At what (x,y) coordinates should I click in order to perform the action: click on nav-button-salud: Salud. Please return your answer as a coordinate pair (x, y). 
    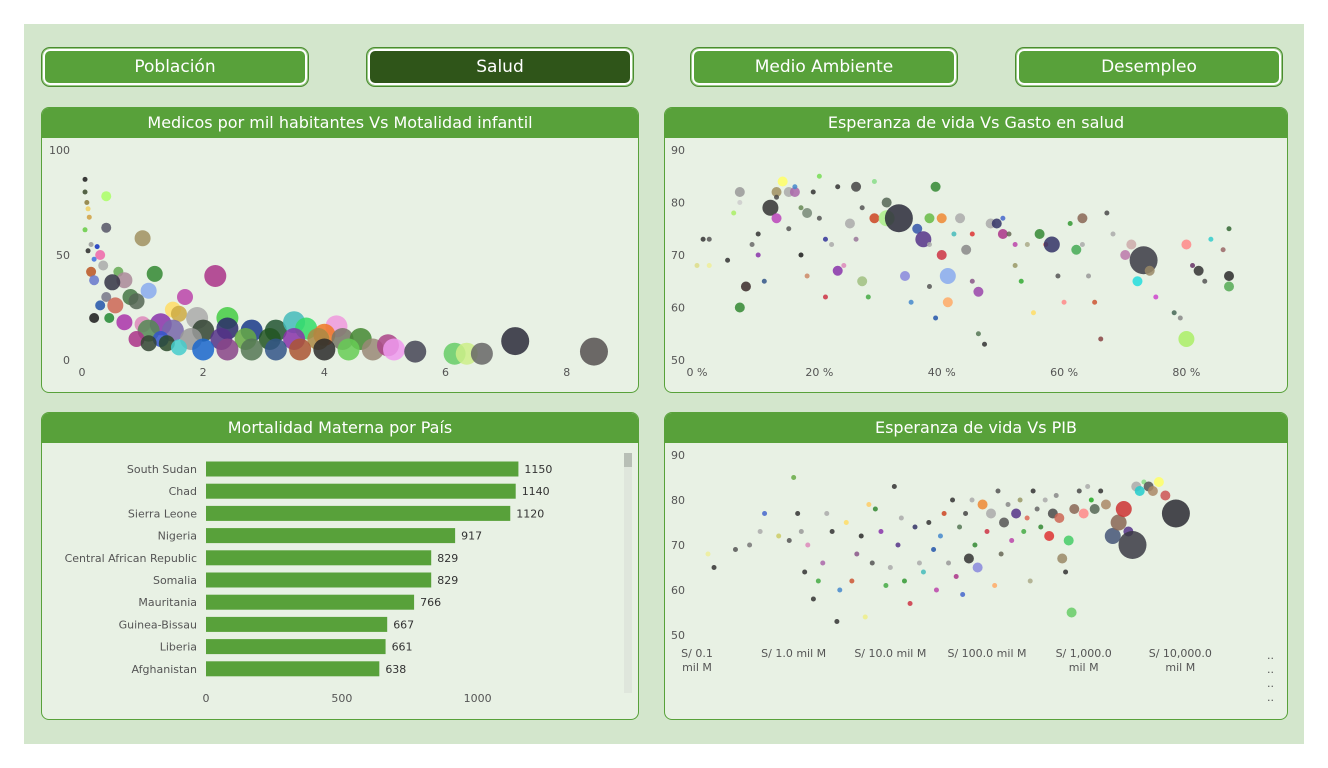
    Looking at the image, I should click on (500, 67).